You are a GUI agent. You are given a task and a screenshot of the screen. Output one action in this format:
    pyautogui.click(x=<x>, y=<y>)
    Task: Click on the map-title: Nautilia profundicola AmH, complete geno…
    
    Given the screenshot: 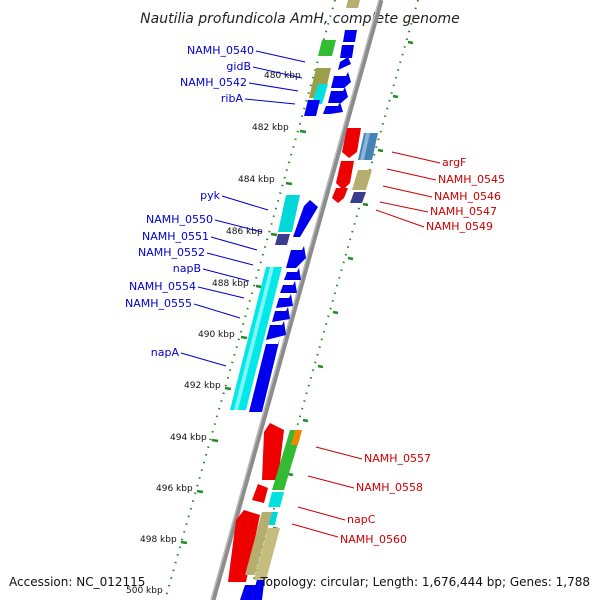 What is the action you would take?
    pyautogui.click(x=300, y=19)
    